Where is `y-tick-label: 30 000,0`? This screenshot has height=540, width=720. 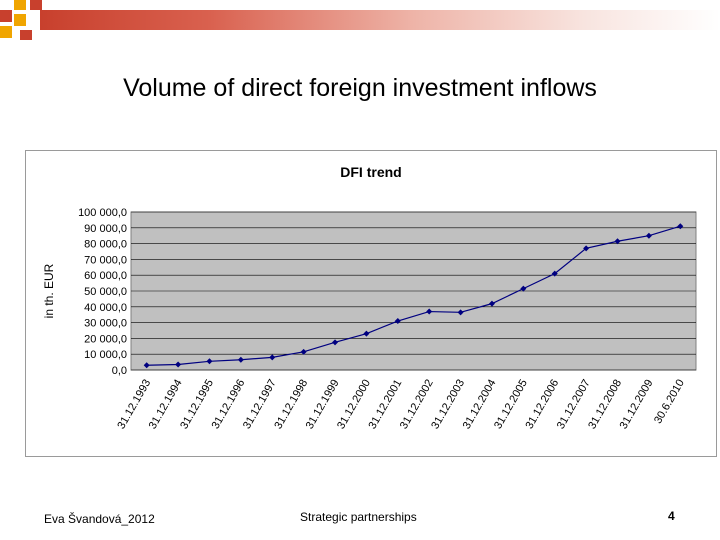 y-tick-label: 30 000,0 is located at coordinates (105, 324).